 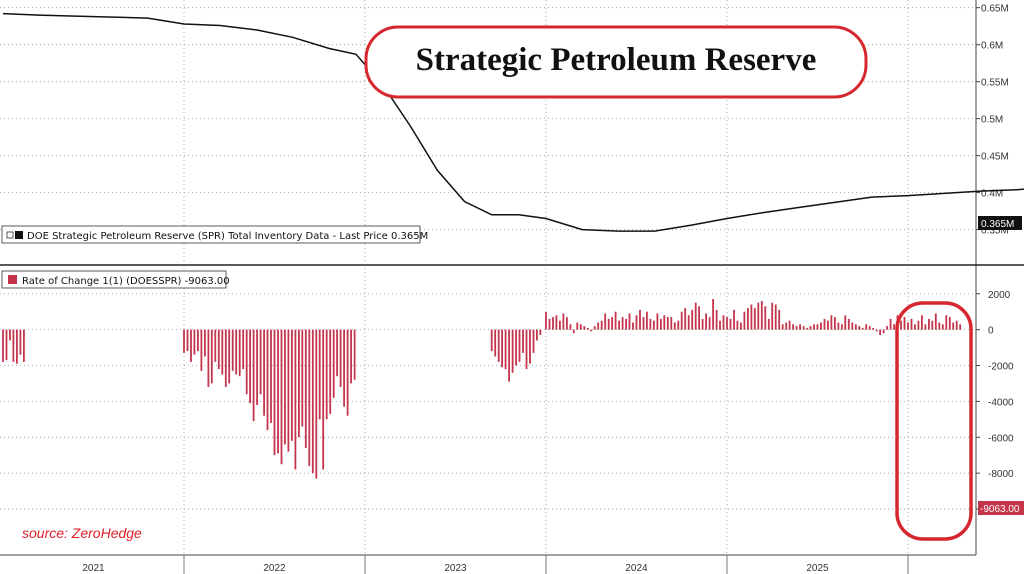 What do you see at coordinates (991, 331) in the screenshot?
I see `lower-y-tick-label: 0` at bounding box center [991, 331].